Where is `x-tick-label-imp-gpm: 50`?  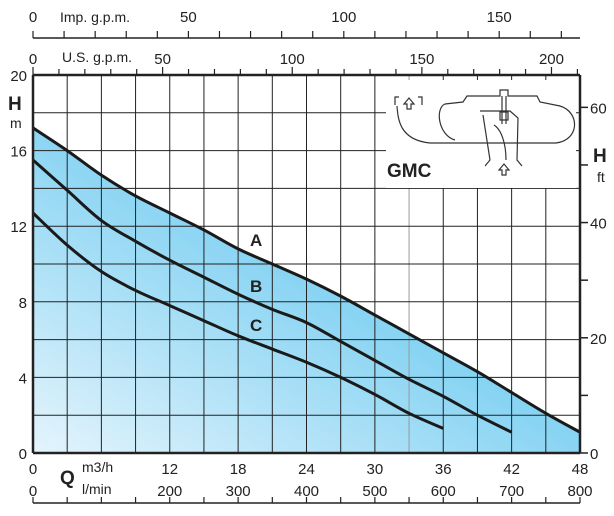
x-tick-label-imp-gpm: 50 is located at coordinates (188, 17).